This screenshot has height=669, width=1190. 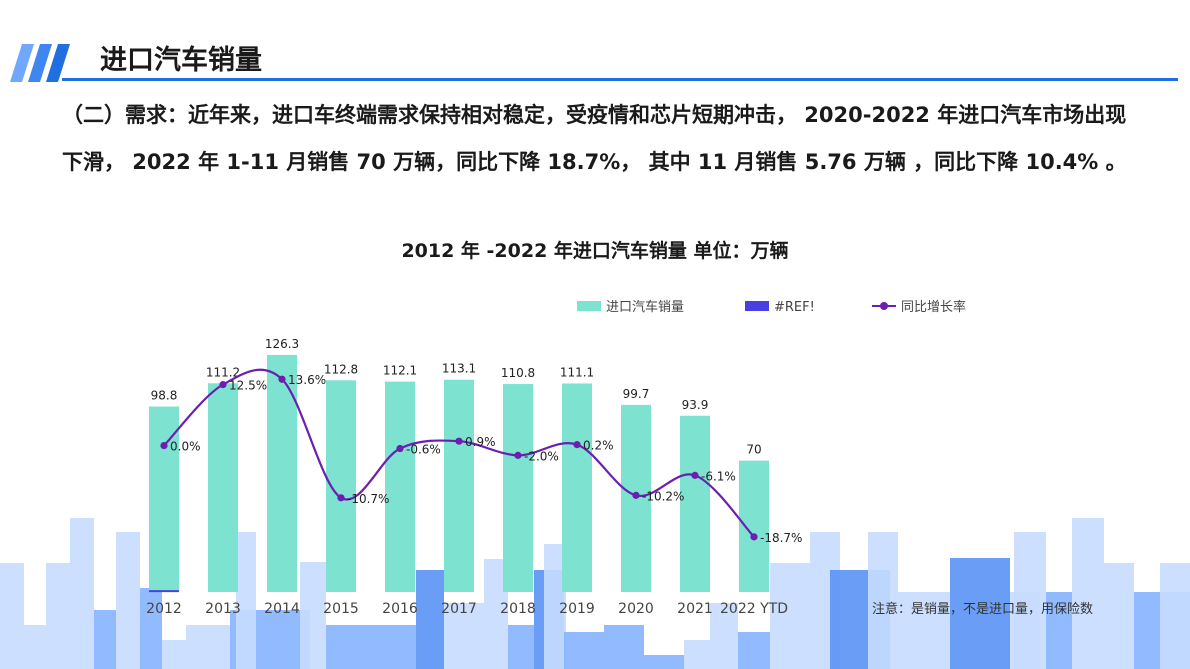 What do you see at coordinates (595, 251) in the screenshot?
I see `chart-title: 2012 年 -2022 年进口汽车销量 单位：万辆` at bounding box center [595, 251].